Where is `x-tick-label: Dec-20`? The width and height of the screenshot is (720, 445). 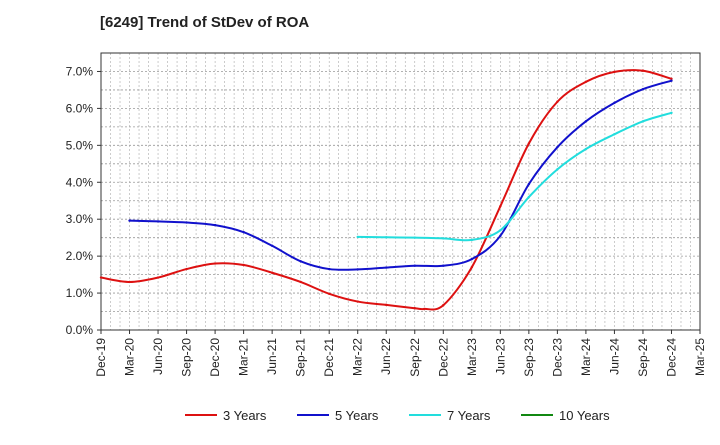 x-tick-label: Dec-20 is located at coordinates (215, 357).